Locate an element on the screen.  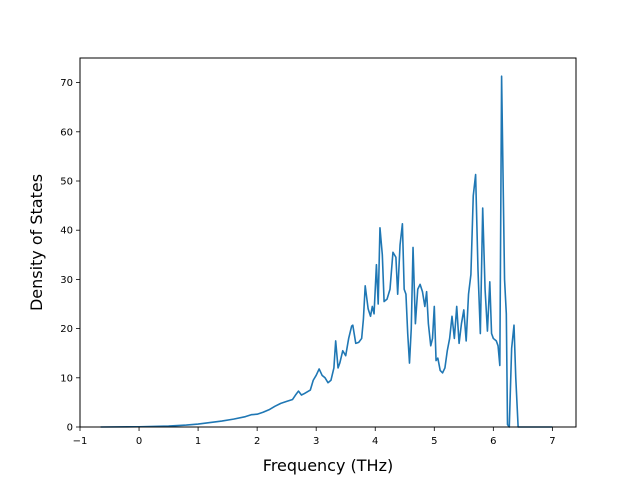
y-tick-label: 40 is located at coordinates (66, 231).